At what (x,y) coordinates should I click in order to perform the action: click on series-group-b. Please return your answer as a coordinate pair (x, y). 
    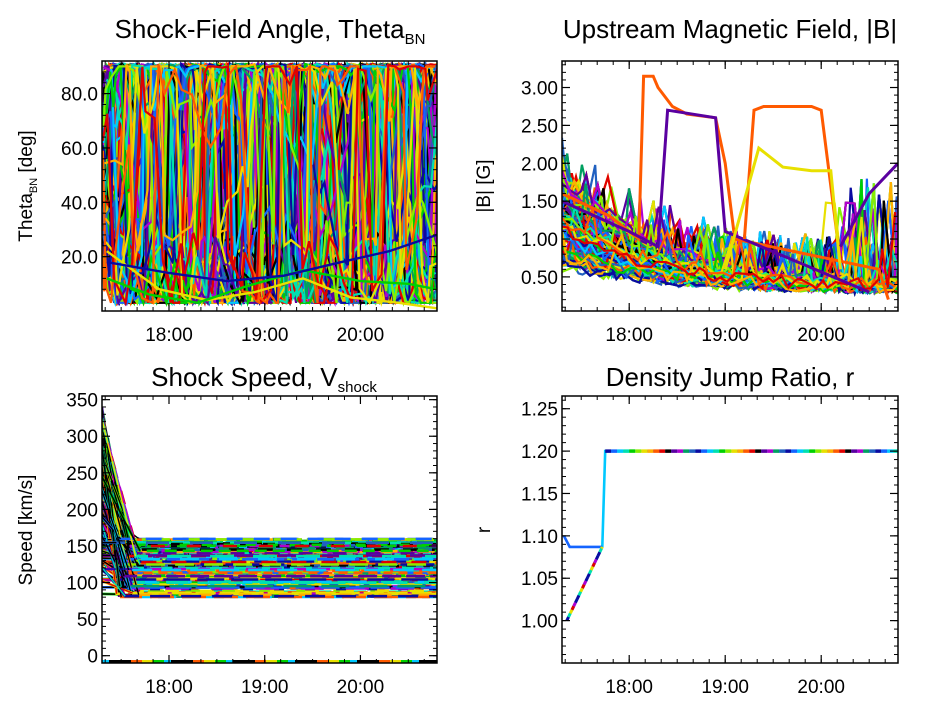
    Looking at the image, I should click on (730, 187).